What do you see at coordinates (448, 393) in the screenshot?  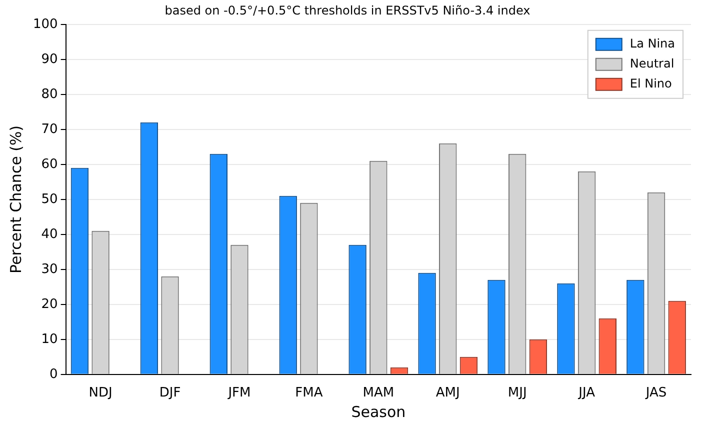 I see `x-tick-label: AMJ` at bounding box center [448, 393].